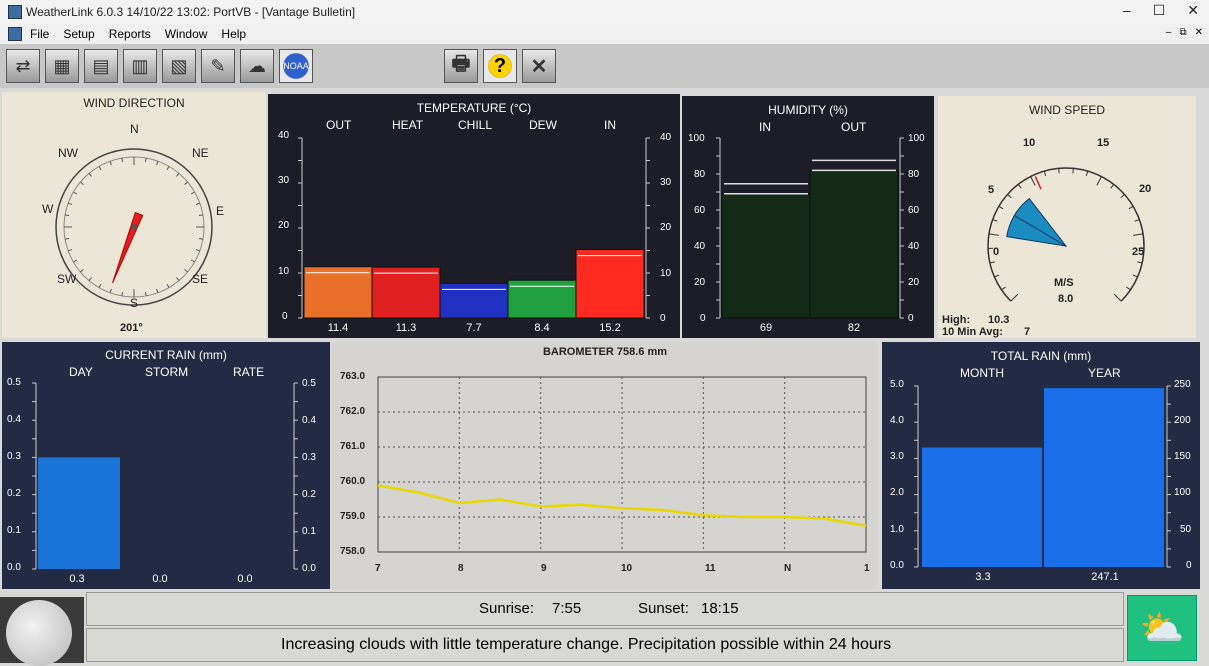 This screenshot has width=1209, height=666. I want to click on temp-tick-right: 10, so click(665, 273).